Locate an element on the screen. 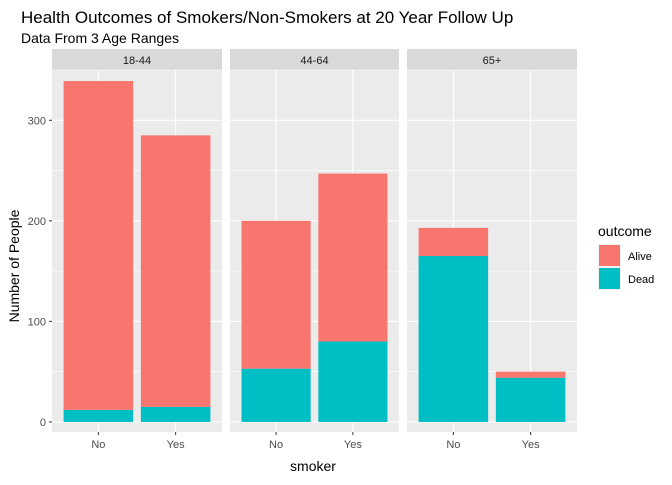 Image resolution: width=672 pixels, height=485 pixels. facet-strip-label: 18-44 is located at coordinates (137, 61).